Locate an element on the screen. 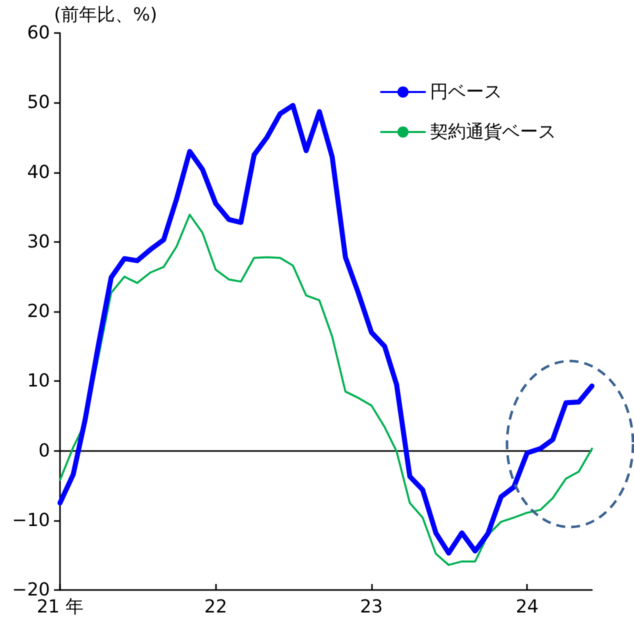 The height and width of the screenshot is (623, 634). y-tick-label: 30 is located at coordinates (38, 241).